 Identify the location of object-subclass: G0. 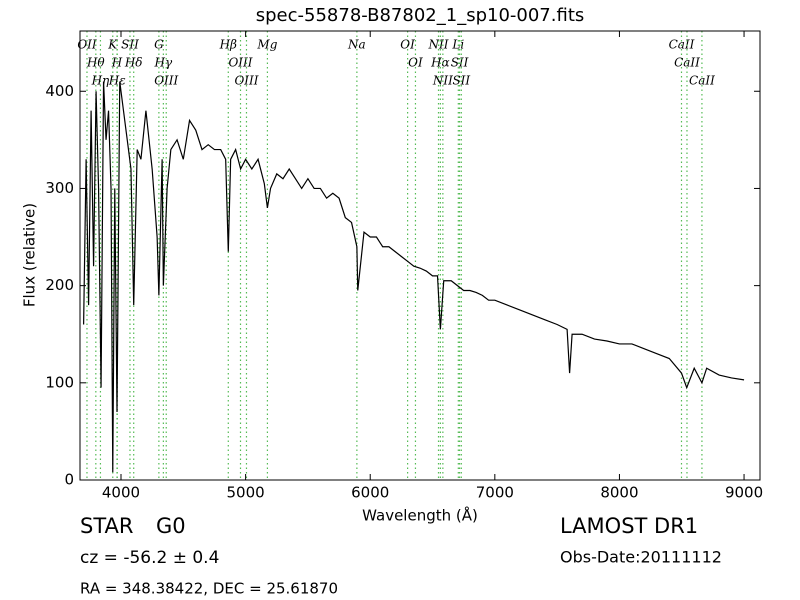
(171, 526).